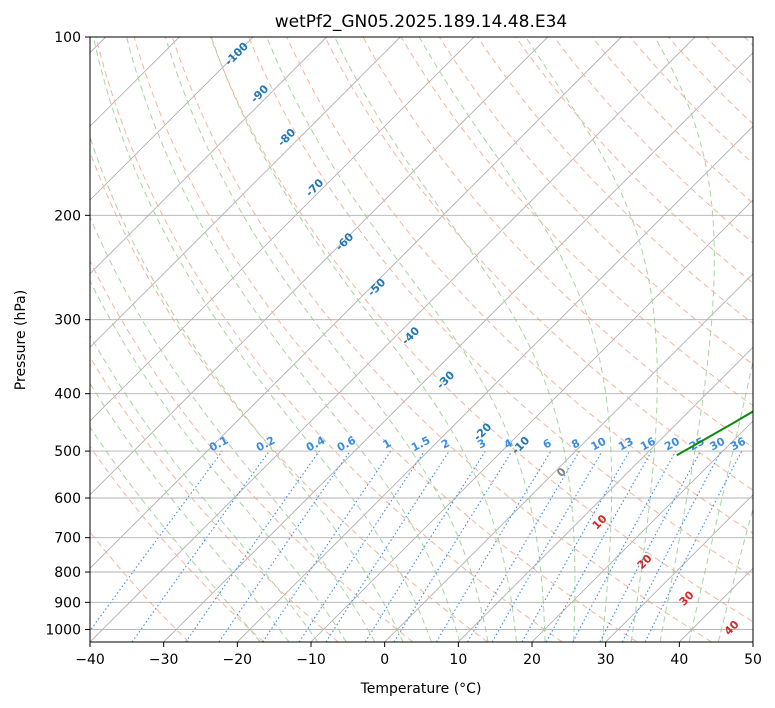  Describe the element at coordinates (67, 539) in the screenshot. I see `y-tick-label: 700` at that location.